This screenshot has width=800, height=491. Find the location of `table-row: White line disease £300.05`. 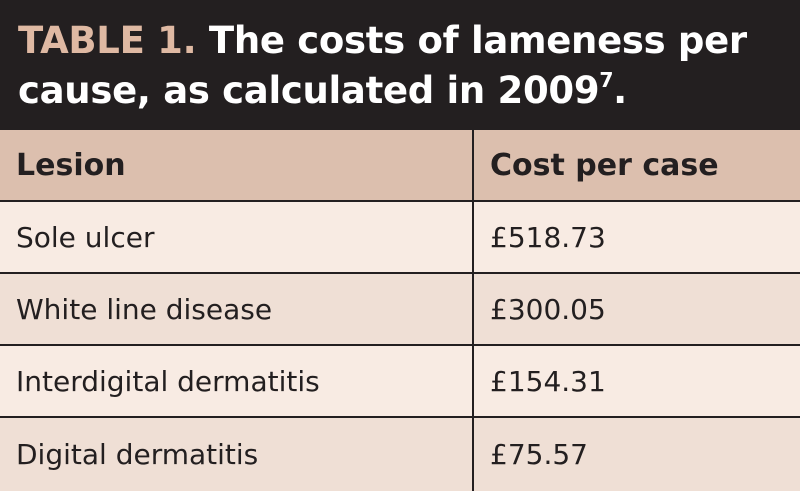

table-row: White line disease £300.05 is located at coordinates (400, 310).